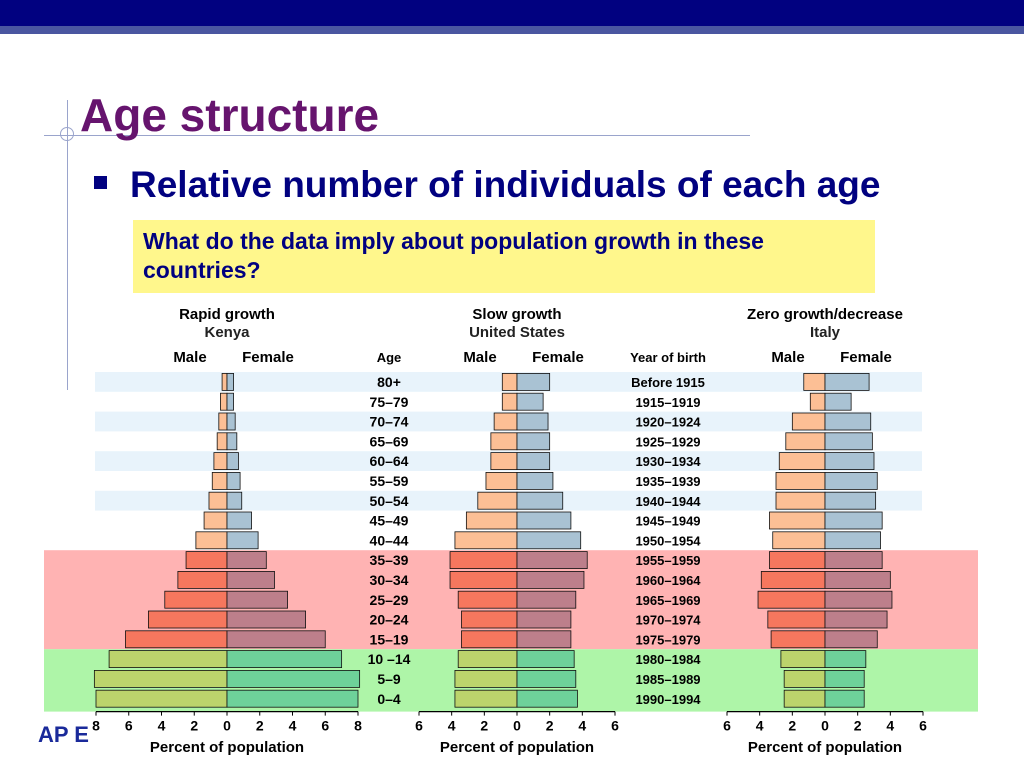 This screenshot has height=768, width=1024. Describe the element at coordinates (516, 314) in the screenshot. I see `pyramid-2-title: Slow growth` at that location.